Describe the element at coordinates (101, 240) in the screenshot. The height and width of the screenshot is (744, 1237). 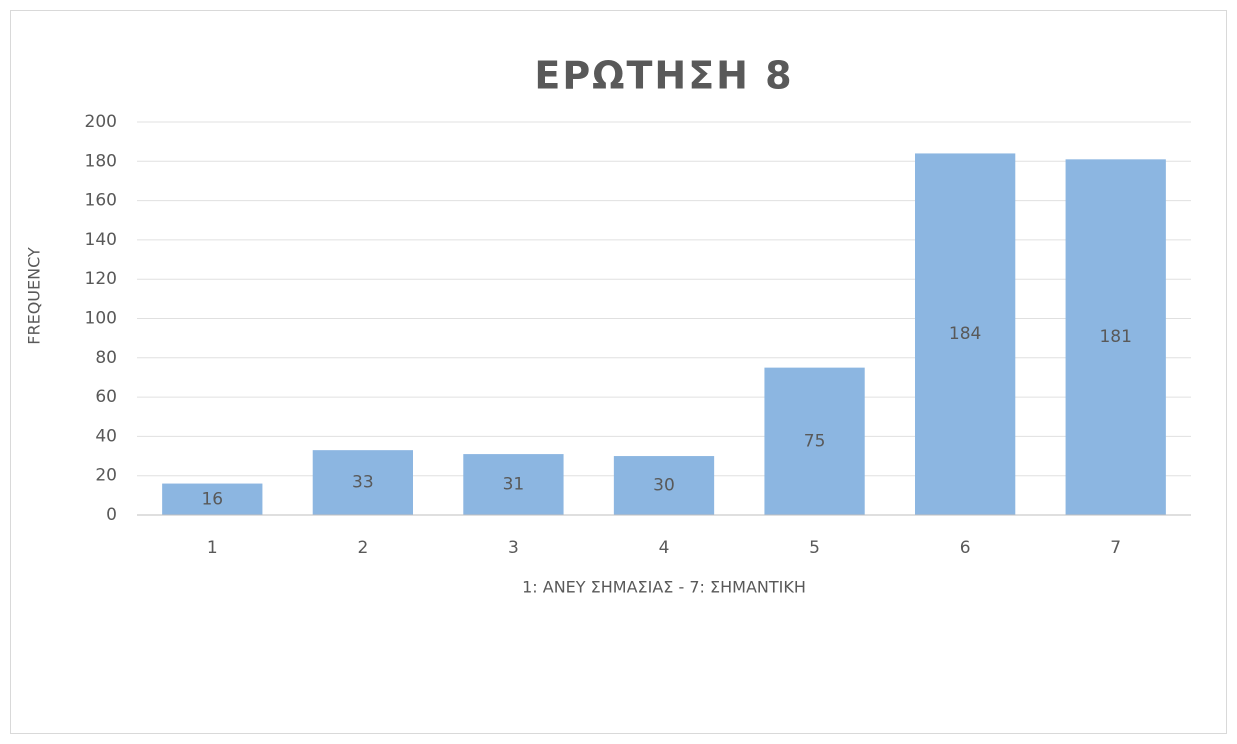
I see `y-tick-label: 140` at that location.